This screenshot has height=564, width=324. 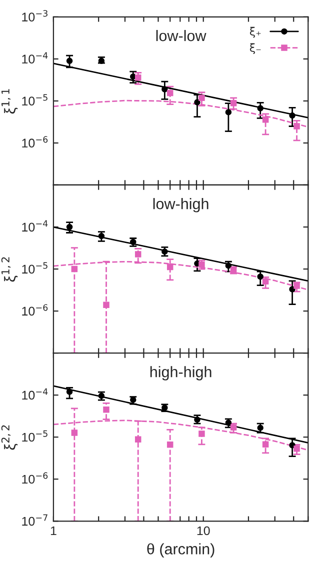 I want to click on y-tick-label: 10$^{−7}$, so click(x=35, y=520).